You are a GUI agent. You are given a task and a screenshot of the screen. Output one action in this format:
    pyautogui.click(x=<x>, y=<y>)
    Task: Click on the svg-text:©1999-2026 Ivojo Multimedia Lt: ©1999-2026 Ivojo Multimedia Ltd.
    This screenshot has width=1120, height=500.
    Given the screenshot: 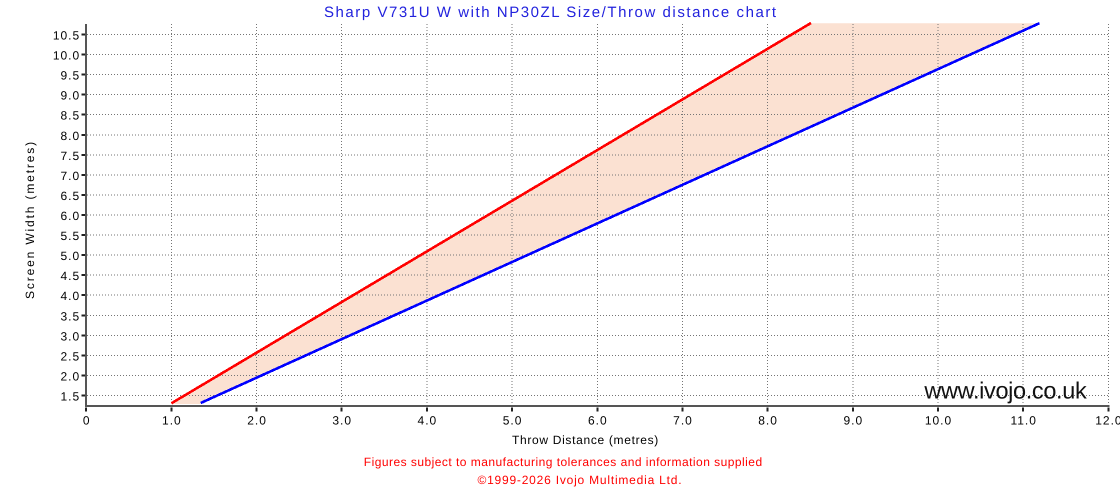 What is the action you would take?
    pyautogui.click(x=579, y=480)
    